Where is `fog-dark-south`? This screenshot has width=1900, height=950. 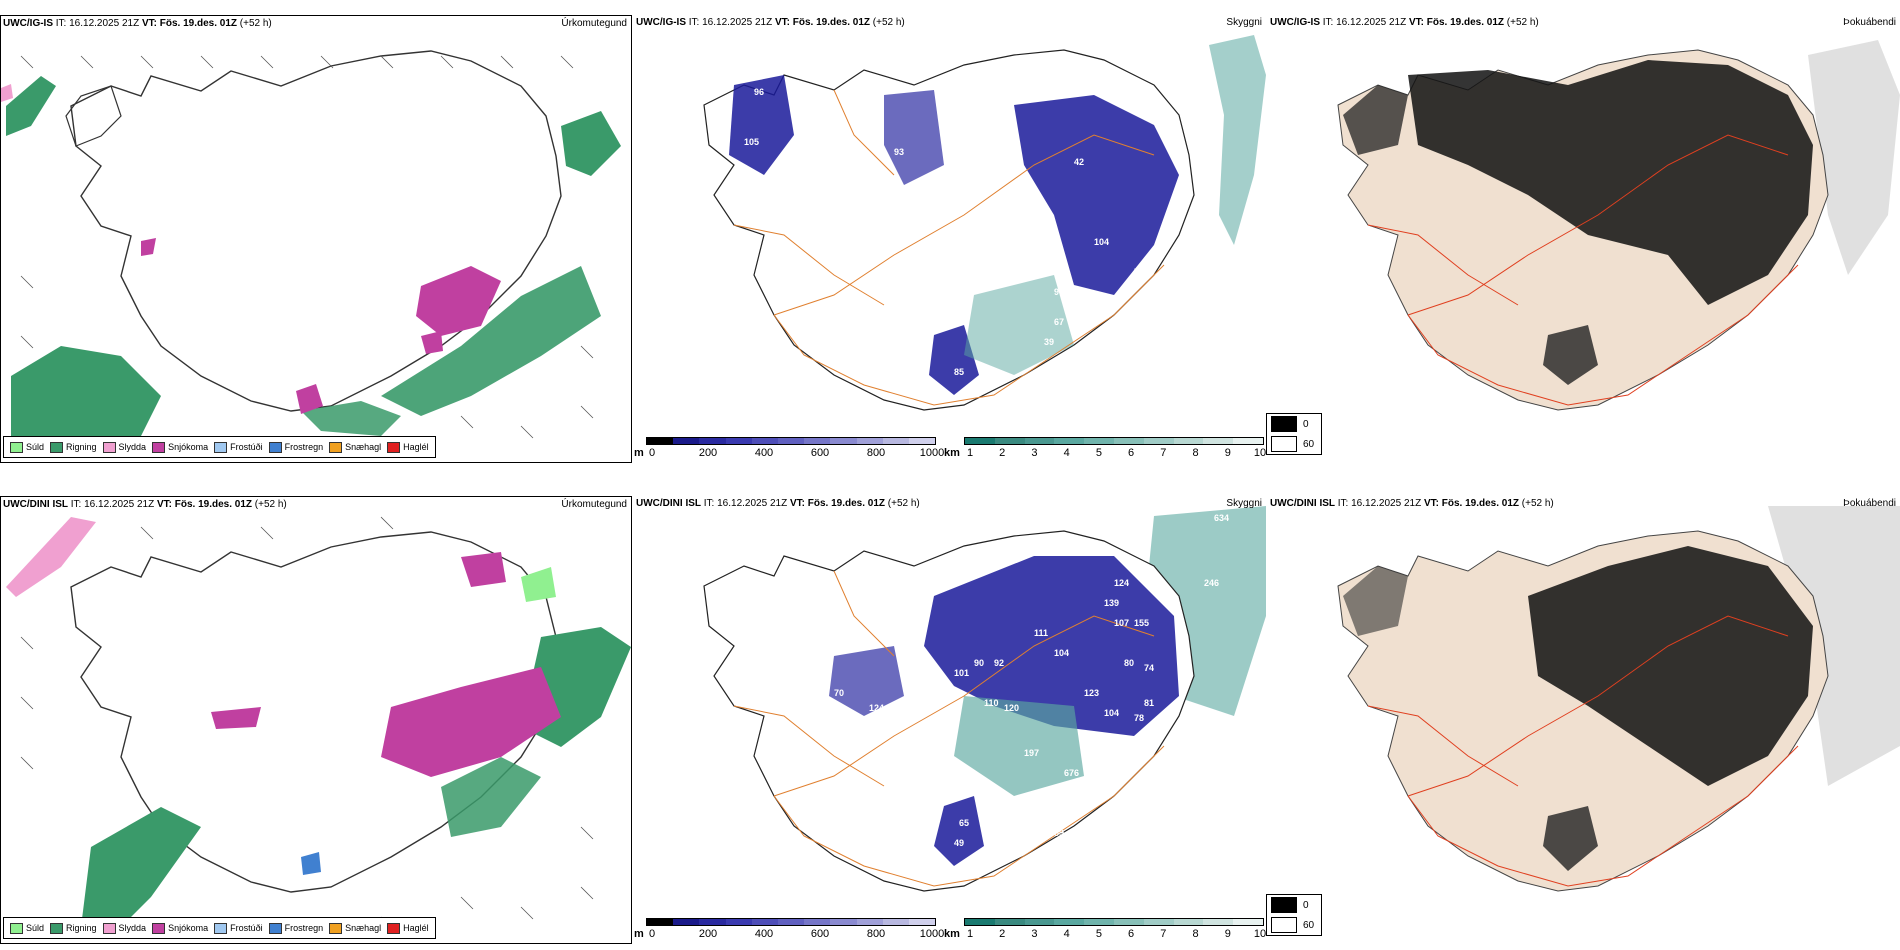 fog-dark-south is located at coordinates (1570, 355).